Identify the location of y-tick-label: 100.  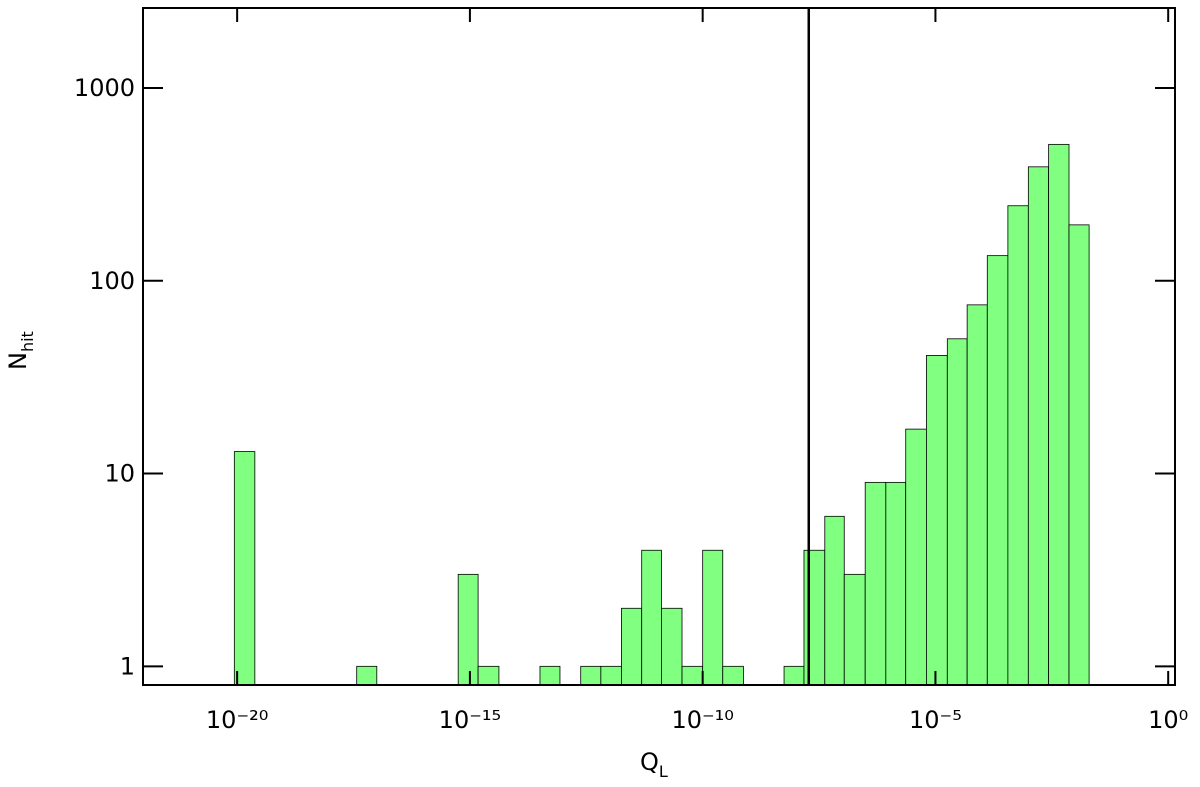
(112, 281).